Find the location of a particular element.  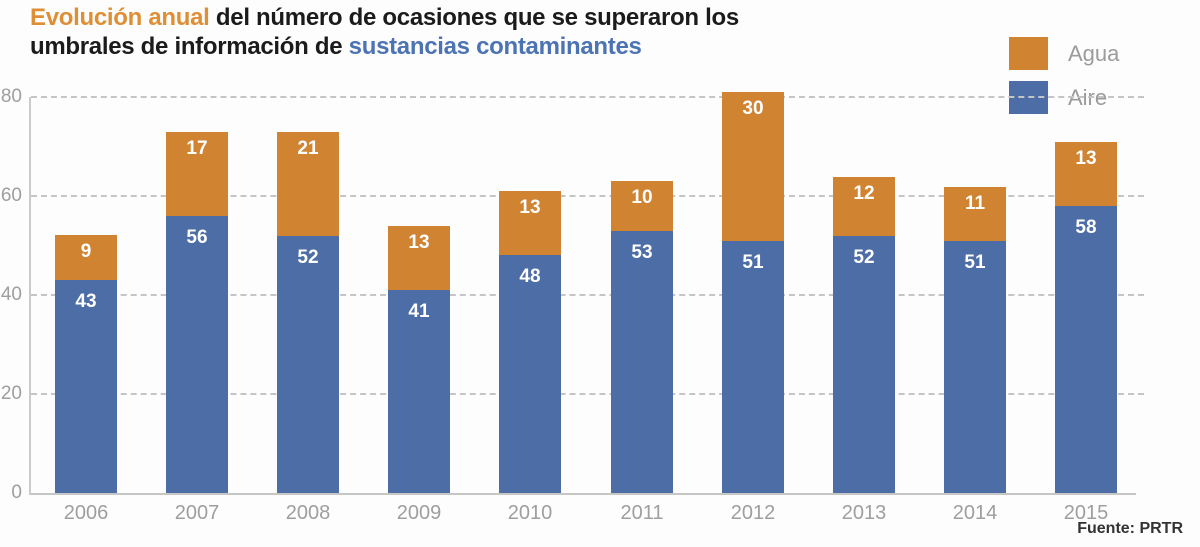

bar-value-agua-2011: 10 is located at coordinates (642, 197).